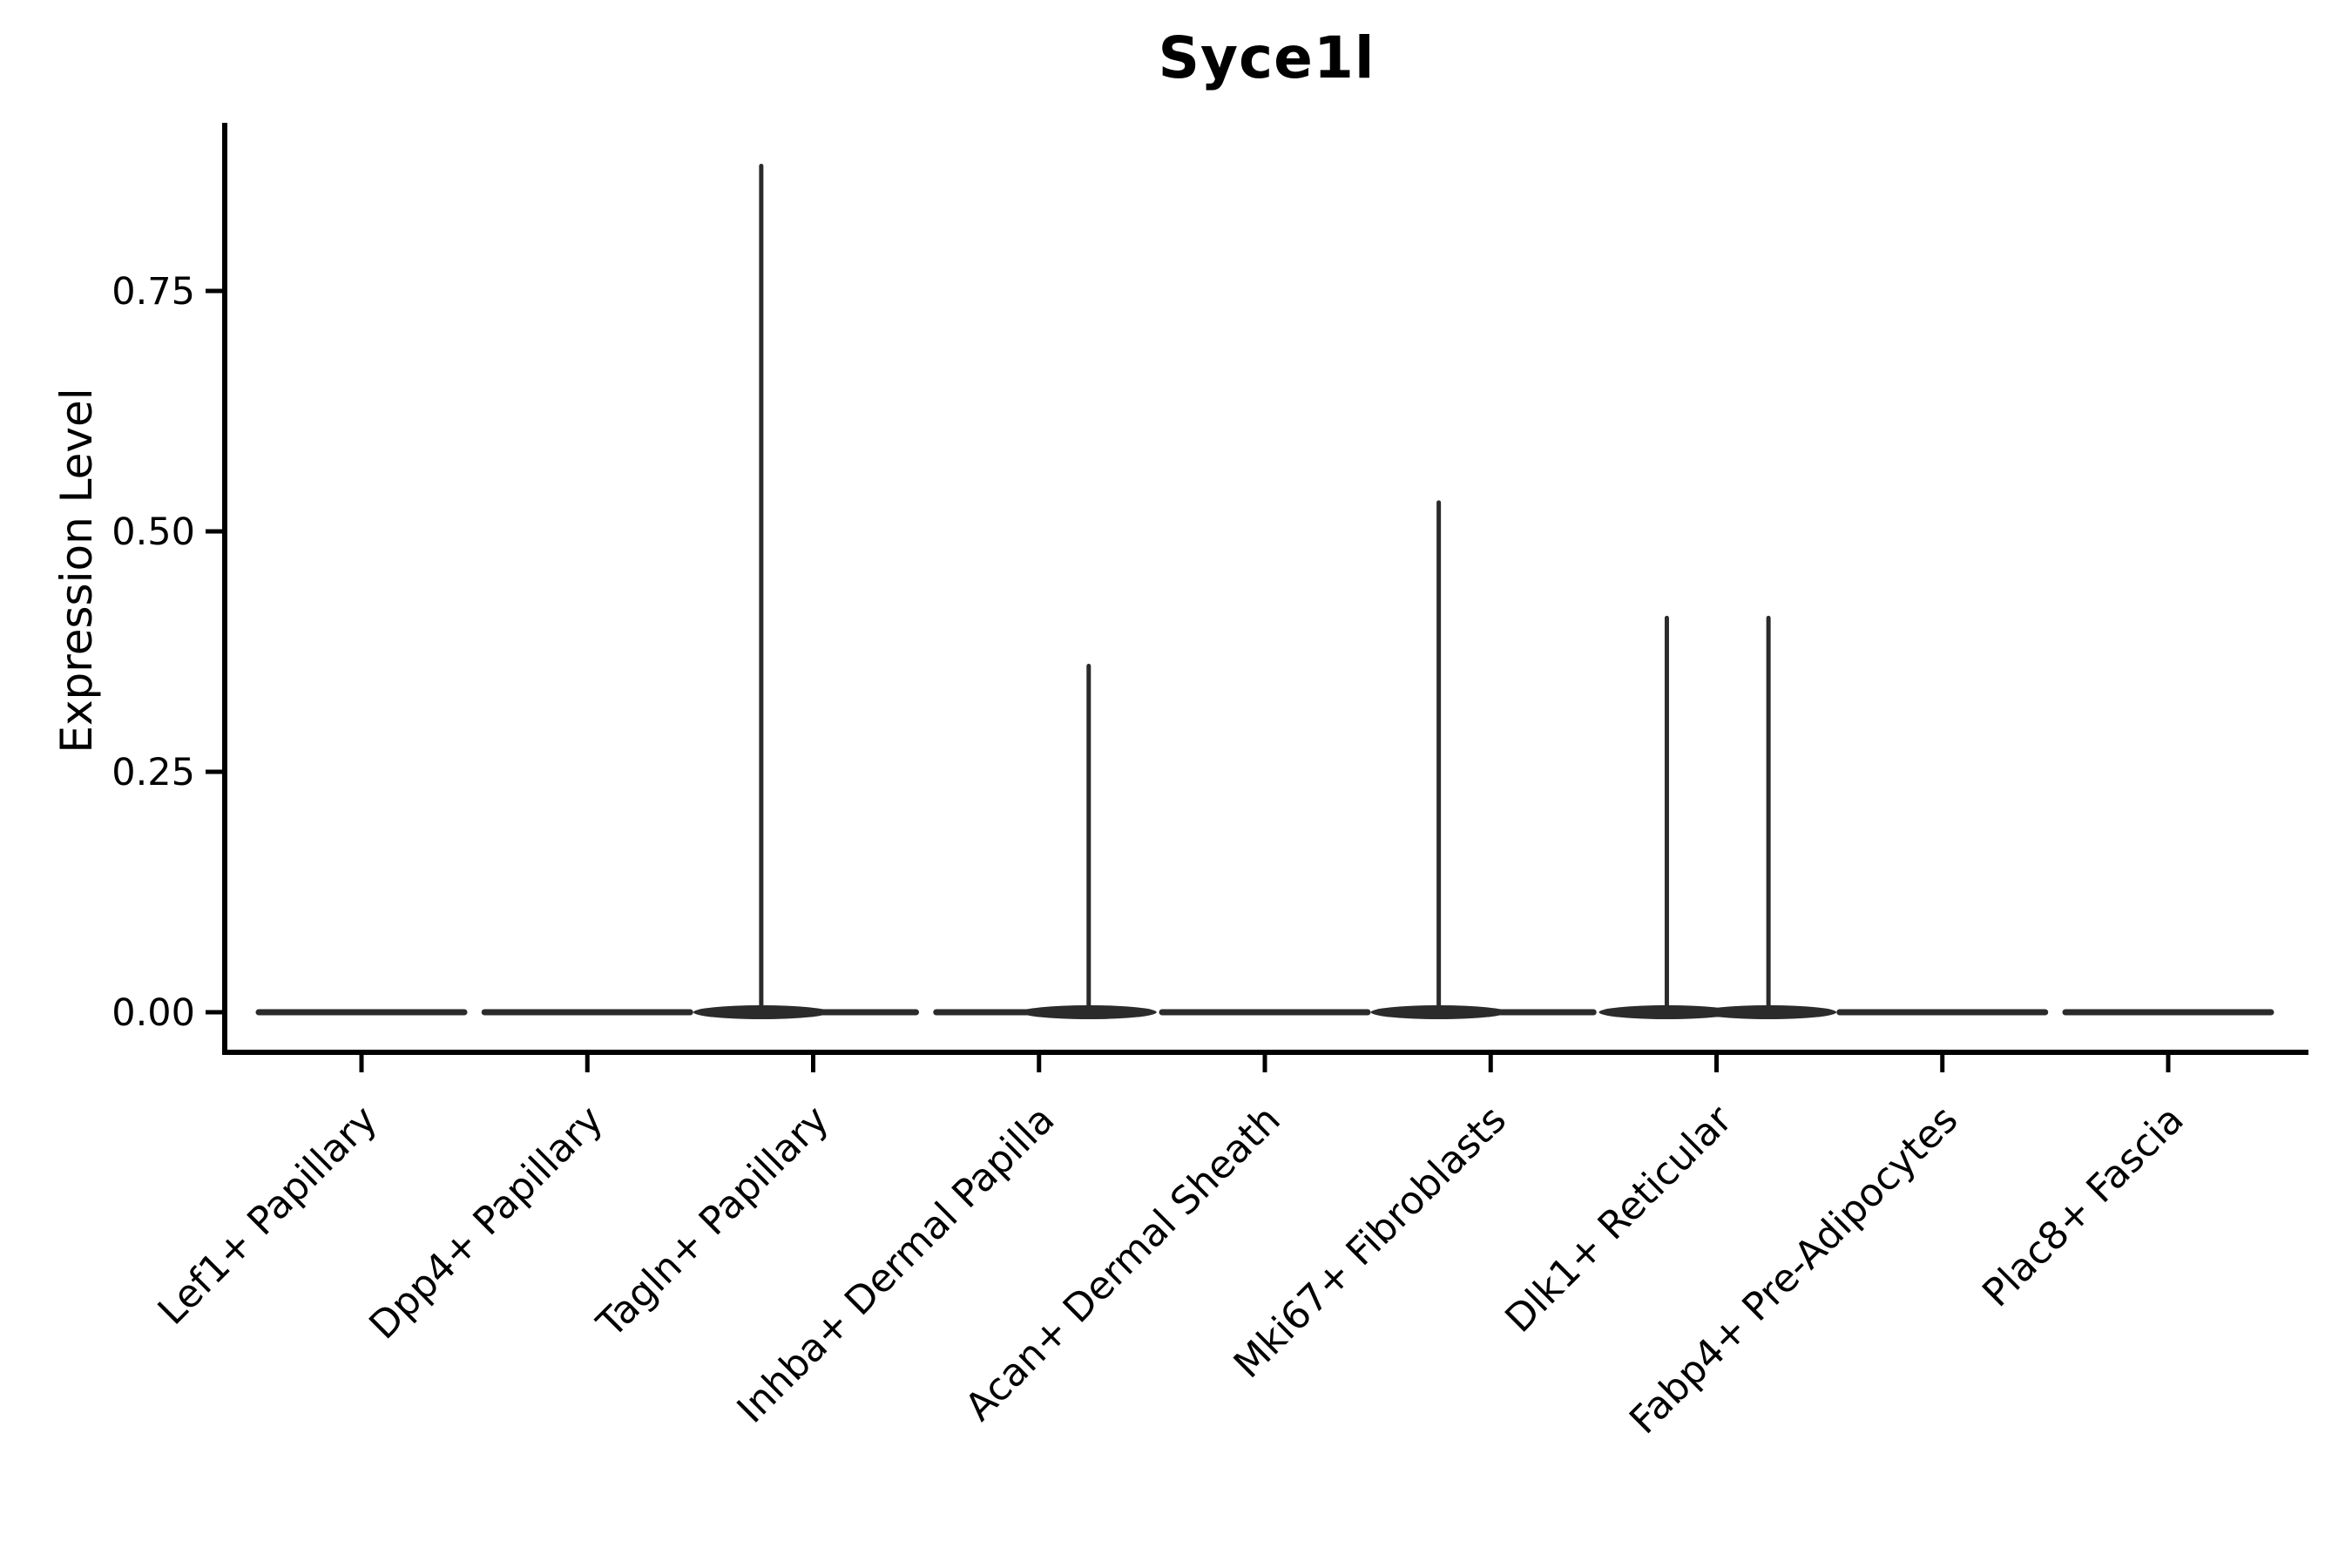 The image size is (2352, 1568). What do you see at coordinates (153, 772) in the screenshot?
I see `y-tick-label: 0.25` at bounding box center [153, 772].